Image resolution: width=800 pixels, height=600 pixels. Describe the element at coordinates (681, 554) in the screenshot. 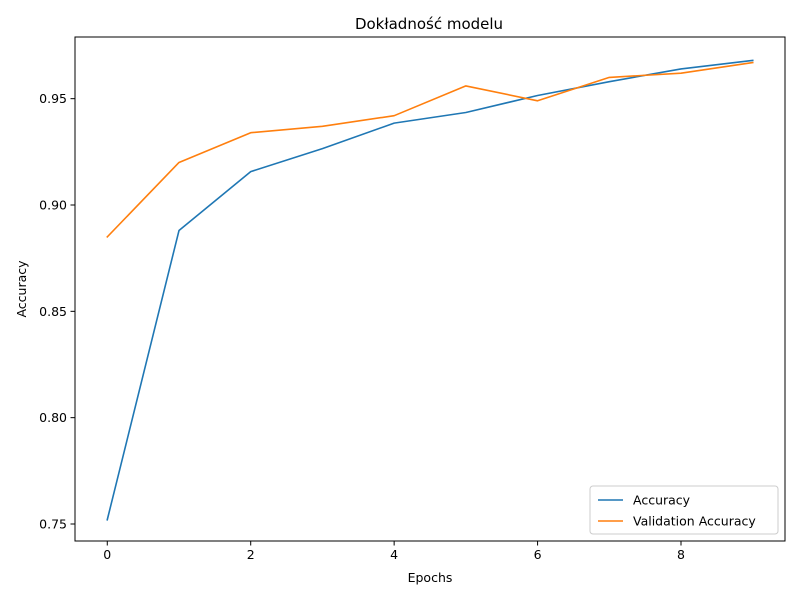

I see `x-tick-label: 8` at that location.